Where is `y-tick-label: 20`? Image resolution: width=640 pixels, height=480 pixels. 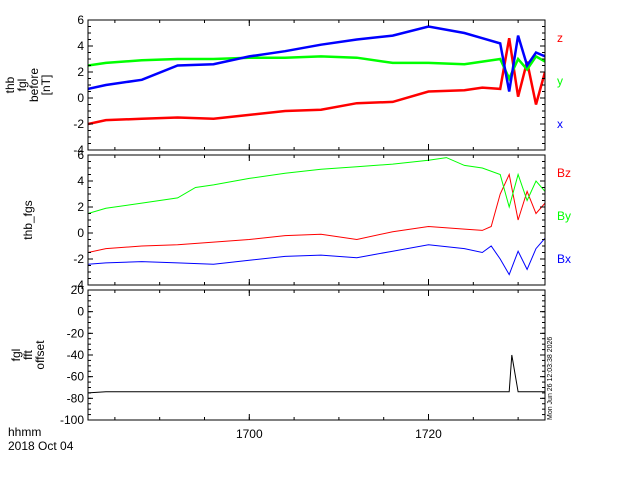
y-tick-label: 20 is located at coordinates (78, 290).